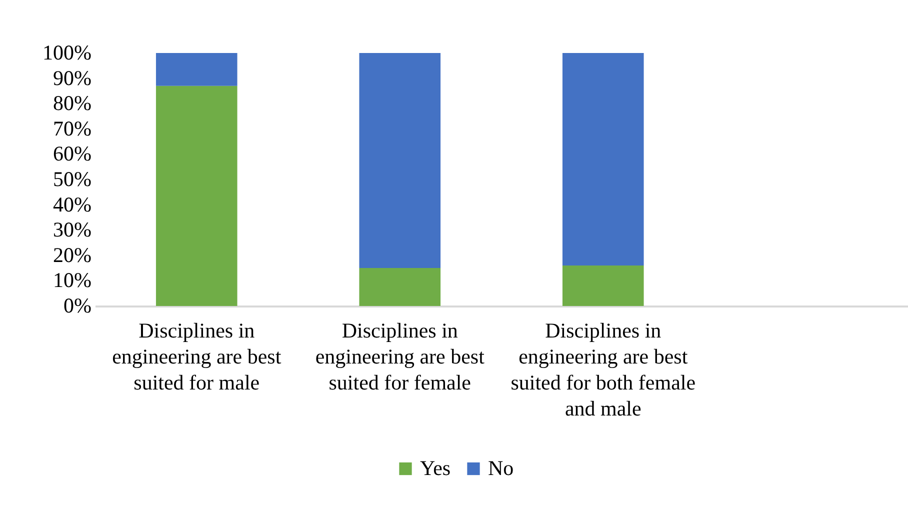 Image resolution: width=908 pixels, height=508 pixels. I want to click on y-tick-label: 40%, so click(72, 204).